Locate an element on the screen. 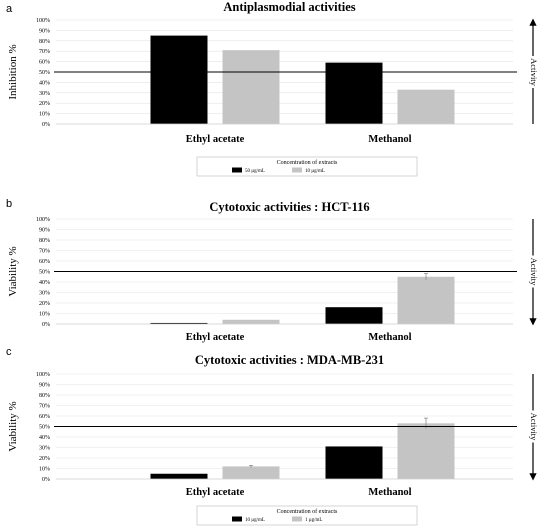 The image size is (550, 530). chart-title: Cytotoxic activities : HCT-116 is located at coordinates (289, 207).